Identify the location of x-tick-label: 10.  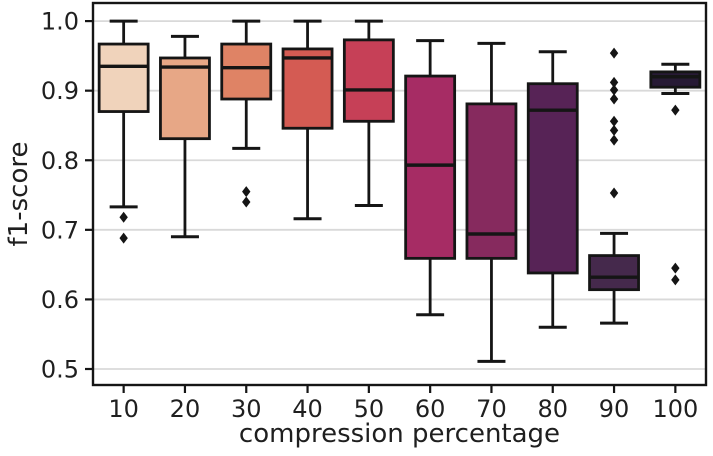
(123, 409).